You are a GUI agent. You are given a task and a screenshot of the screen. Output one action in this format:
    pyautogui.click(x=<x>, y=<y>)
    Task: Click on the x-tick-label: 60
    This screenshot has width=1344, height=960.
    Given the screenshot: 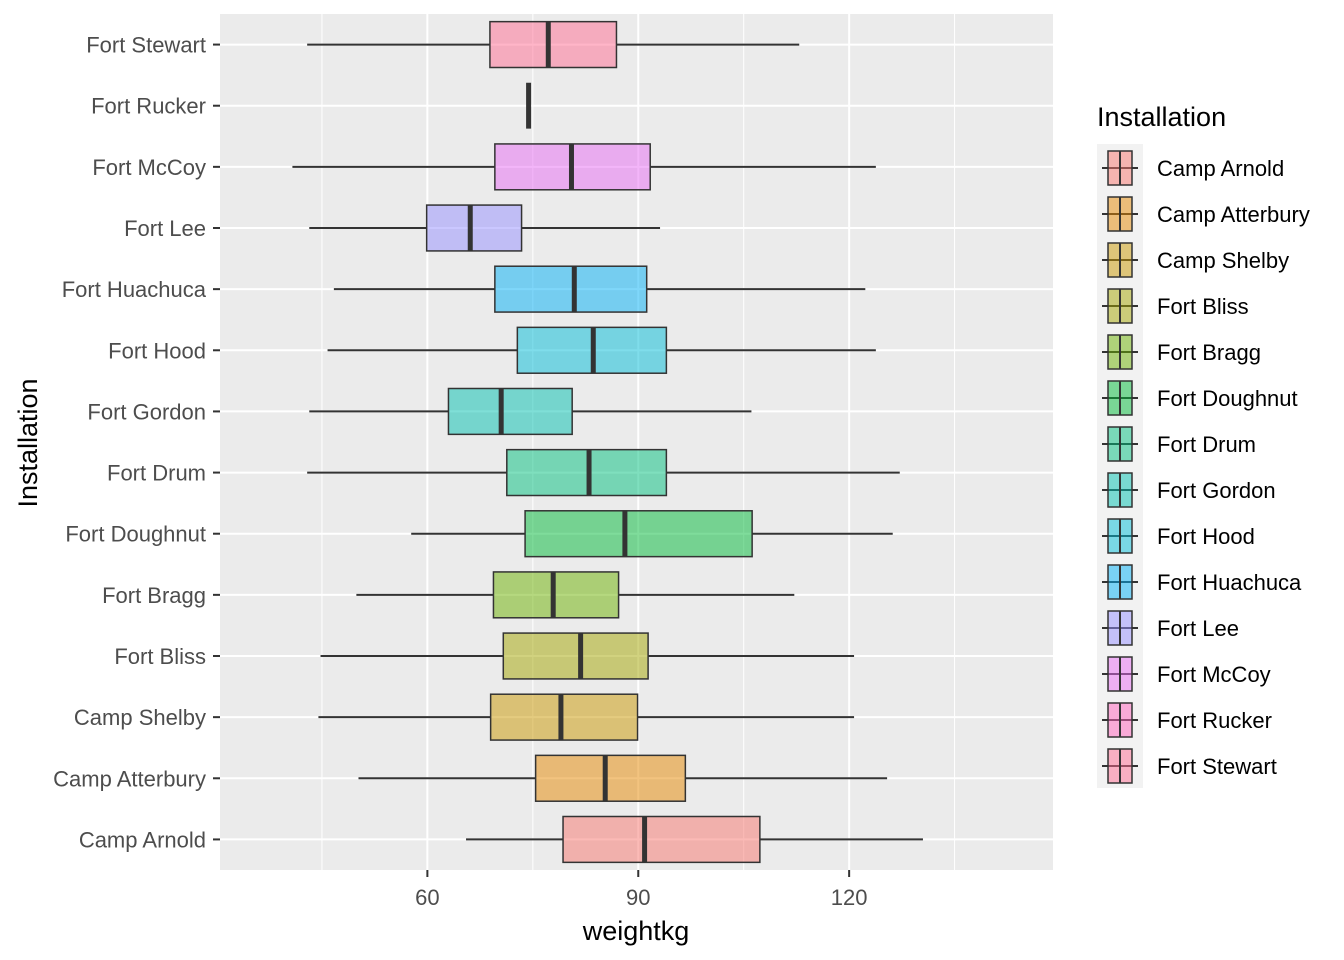 What is the action you would take?
    pyautogui.click(x=427, y=897)
    